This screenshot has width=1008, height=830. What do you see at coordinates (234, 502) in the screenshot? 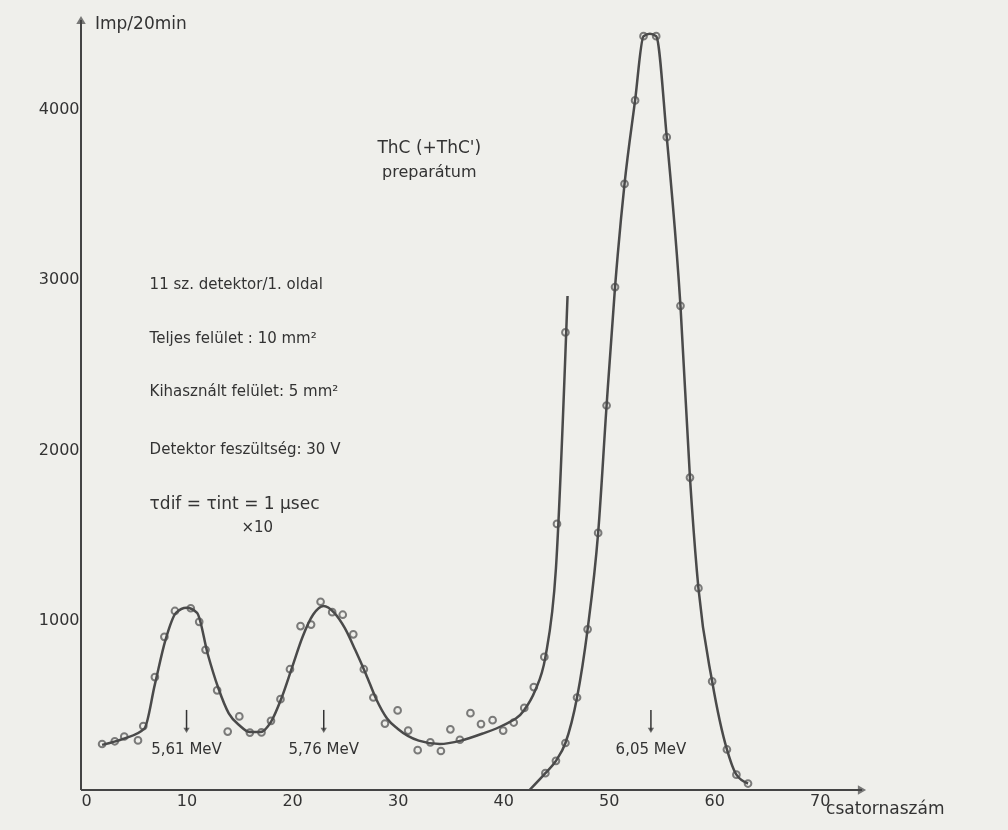
I see `annotation: τdif = τint = 1 µsec` at bounding box center [234, 502].